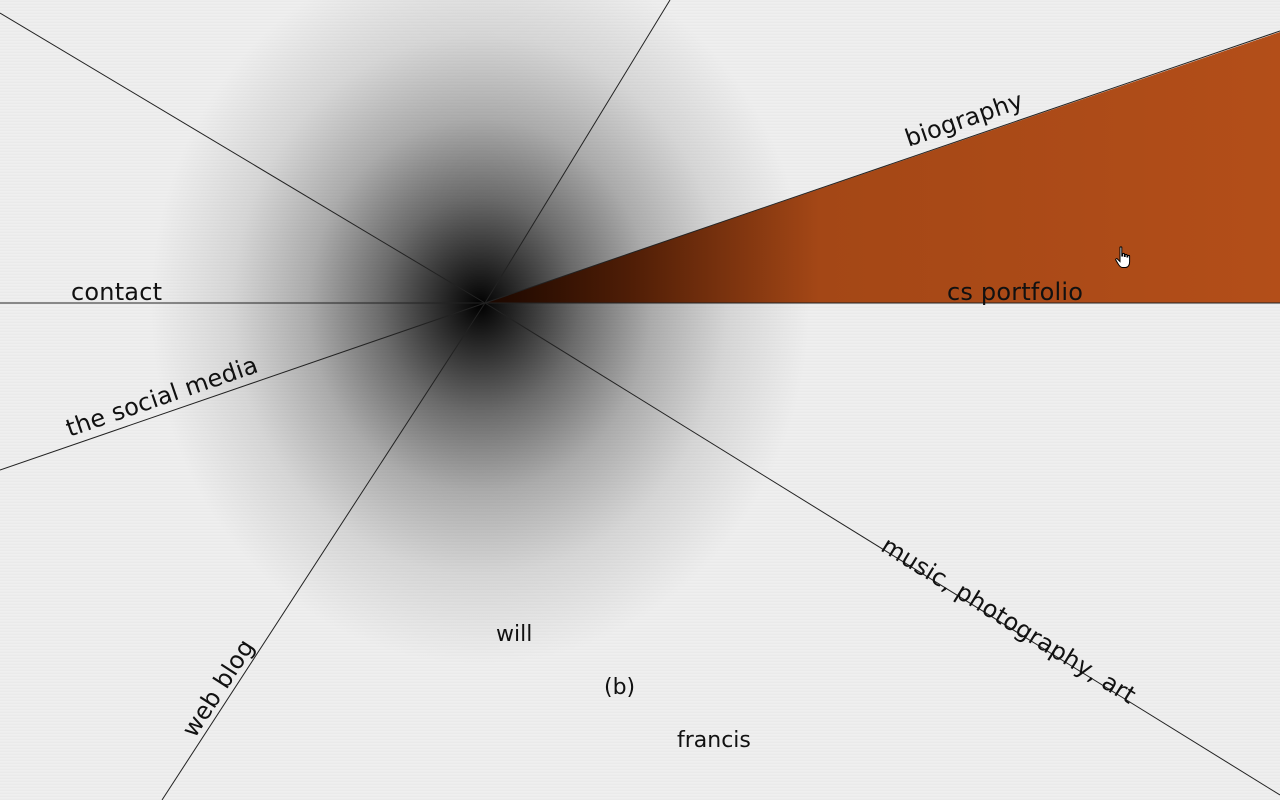 This screenshot has width=1280, height=800. Describe the element at coordinates (714, 740) in the screenshot. I see `name-last: francis` at that location.